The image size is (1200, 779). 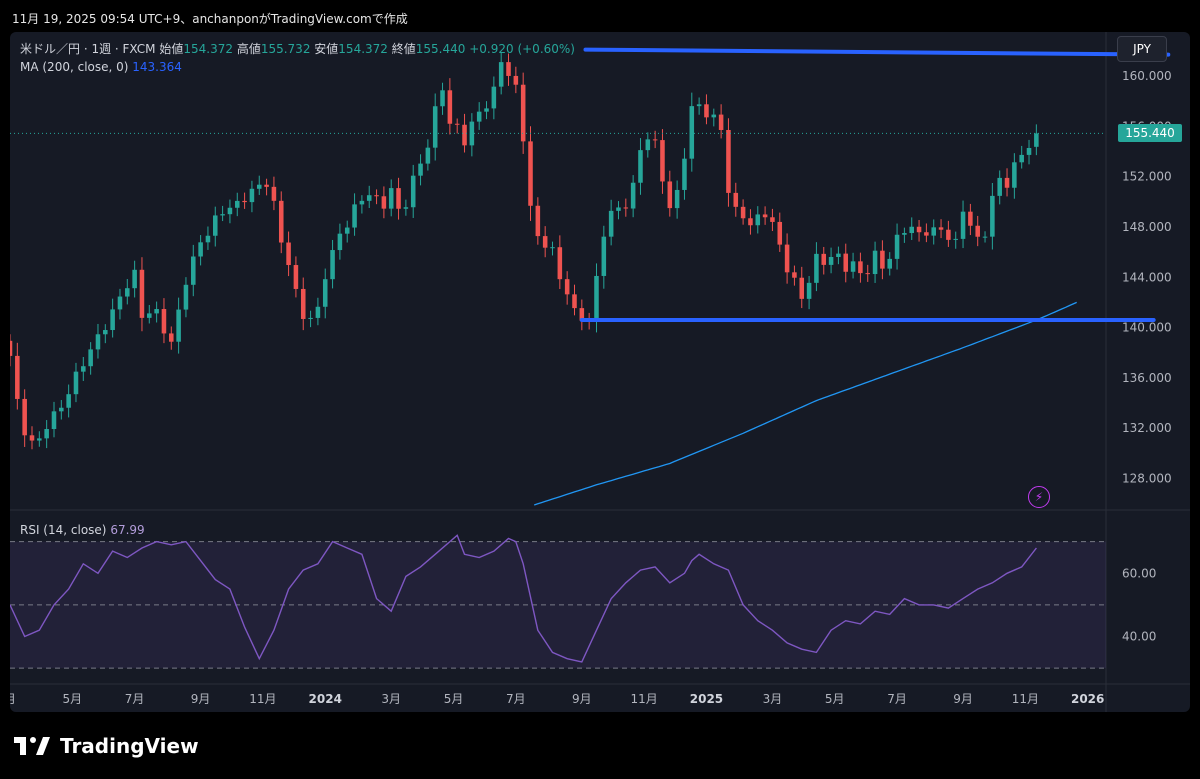 I want to click on time-tick-label: 11月, so click(x=262, y=699).